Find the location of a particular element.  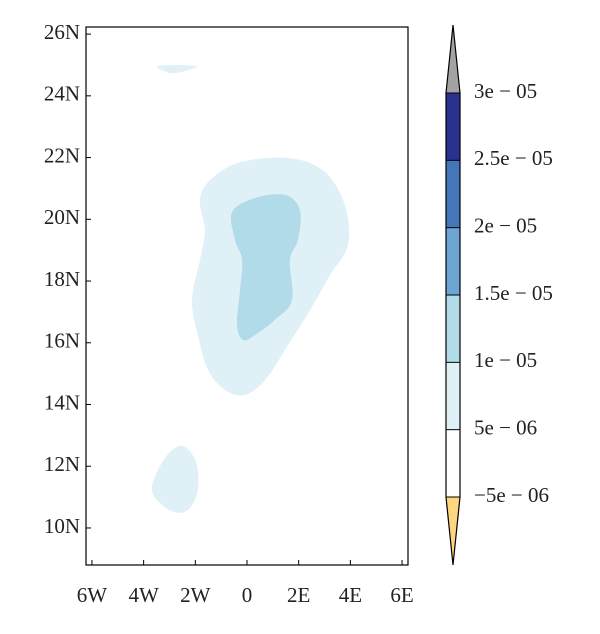

y-tick-label: 20N is located at coordinates (62, 217).